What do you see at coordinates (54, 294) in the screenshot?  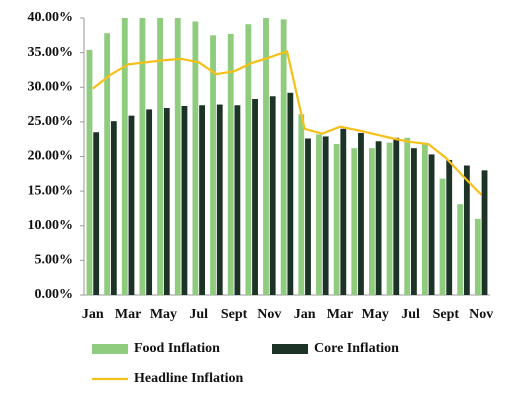 I see `y-tick-label: 0.00%` at bounding box center [54, 294].